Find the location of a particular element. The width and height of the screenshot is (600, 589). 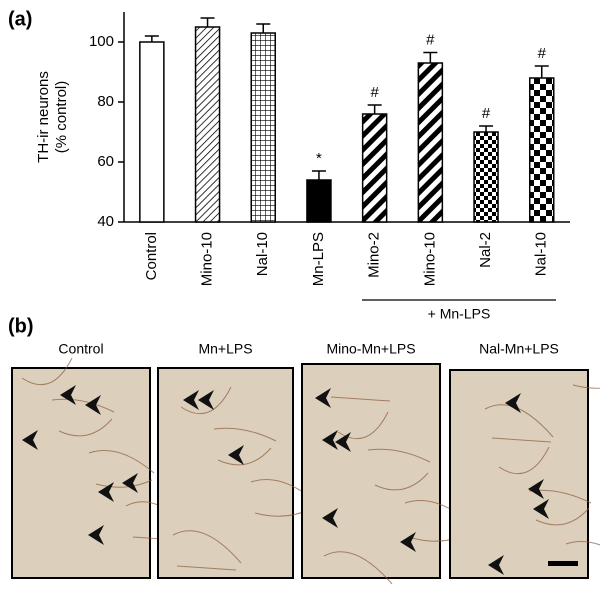

y-tick-label: 80 is located at coordinates (105, 101).